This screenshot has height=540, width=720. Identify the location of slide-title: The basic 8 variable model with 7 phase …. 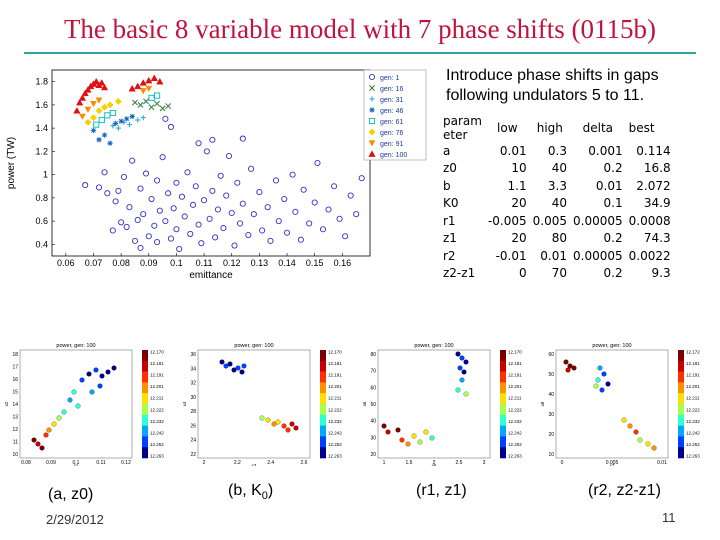
(360, 29).